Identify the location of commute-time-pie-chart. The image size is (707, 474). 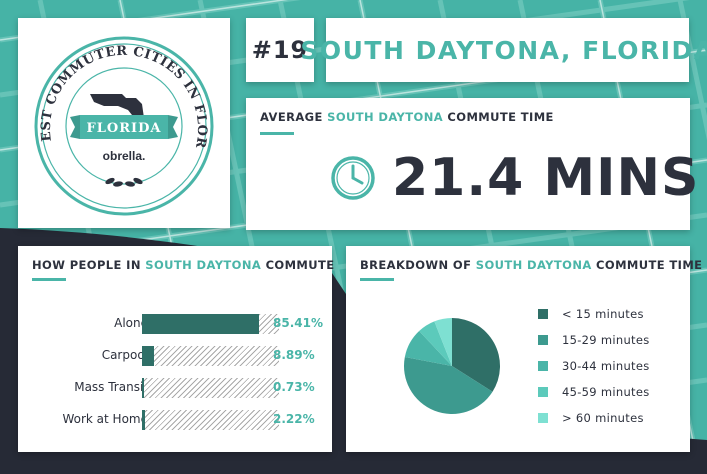
(452, 366).